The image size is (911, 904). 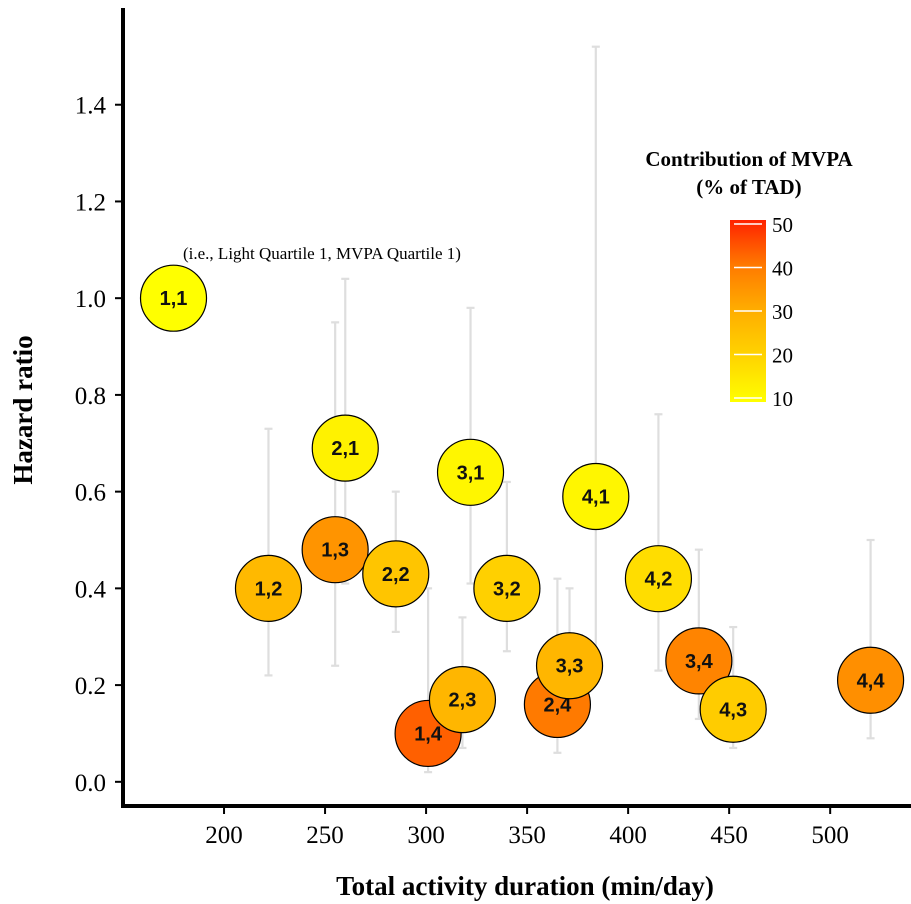 What do you see at coordinates (782, 399) in the screenshot?
I see `colorbar-tick-label: 10` at bounding box center [782, 399].